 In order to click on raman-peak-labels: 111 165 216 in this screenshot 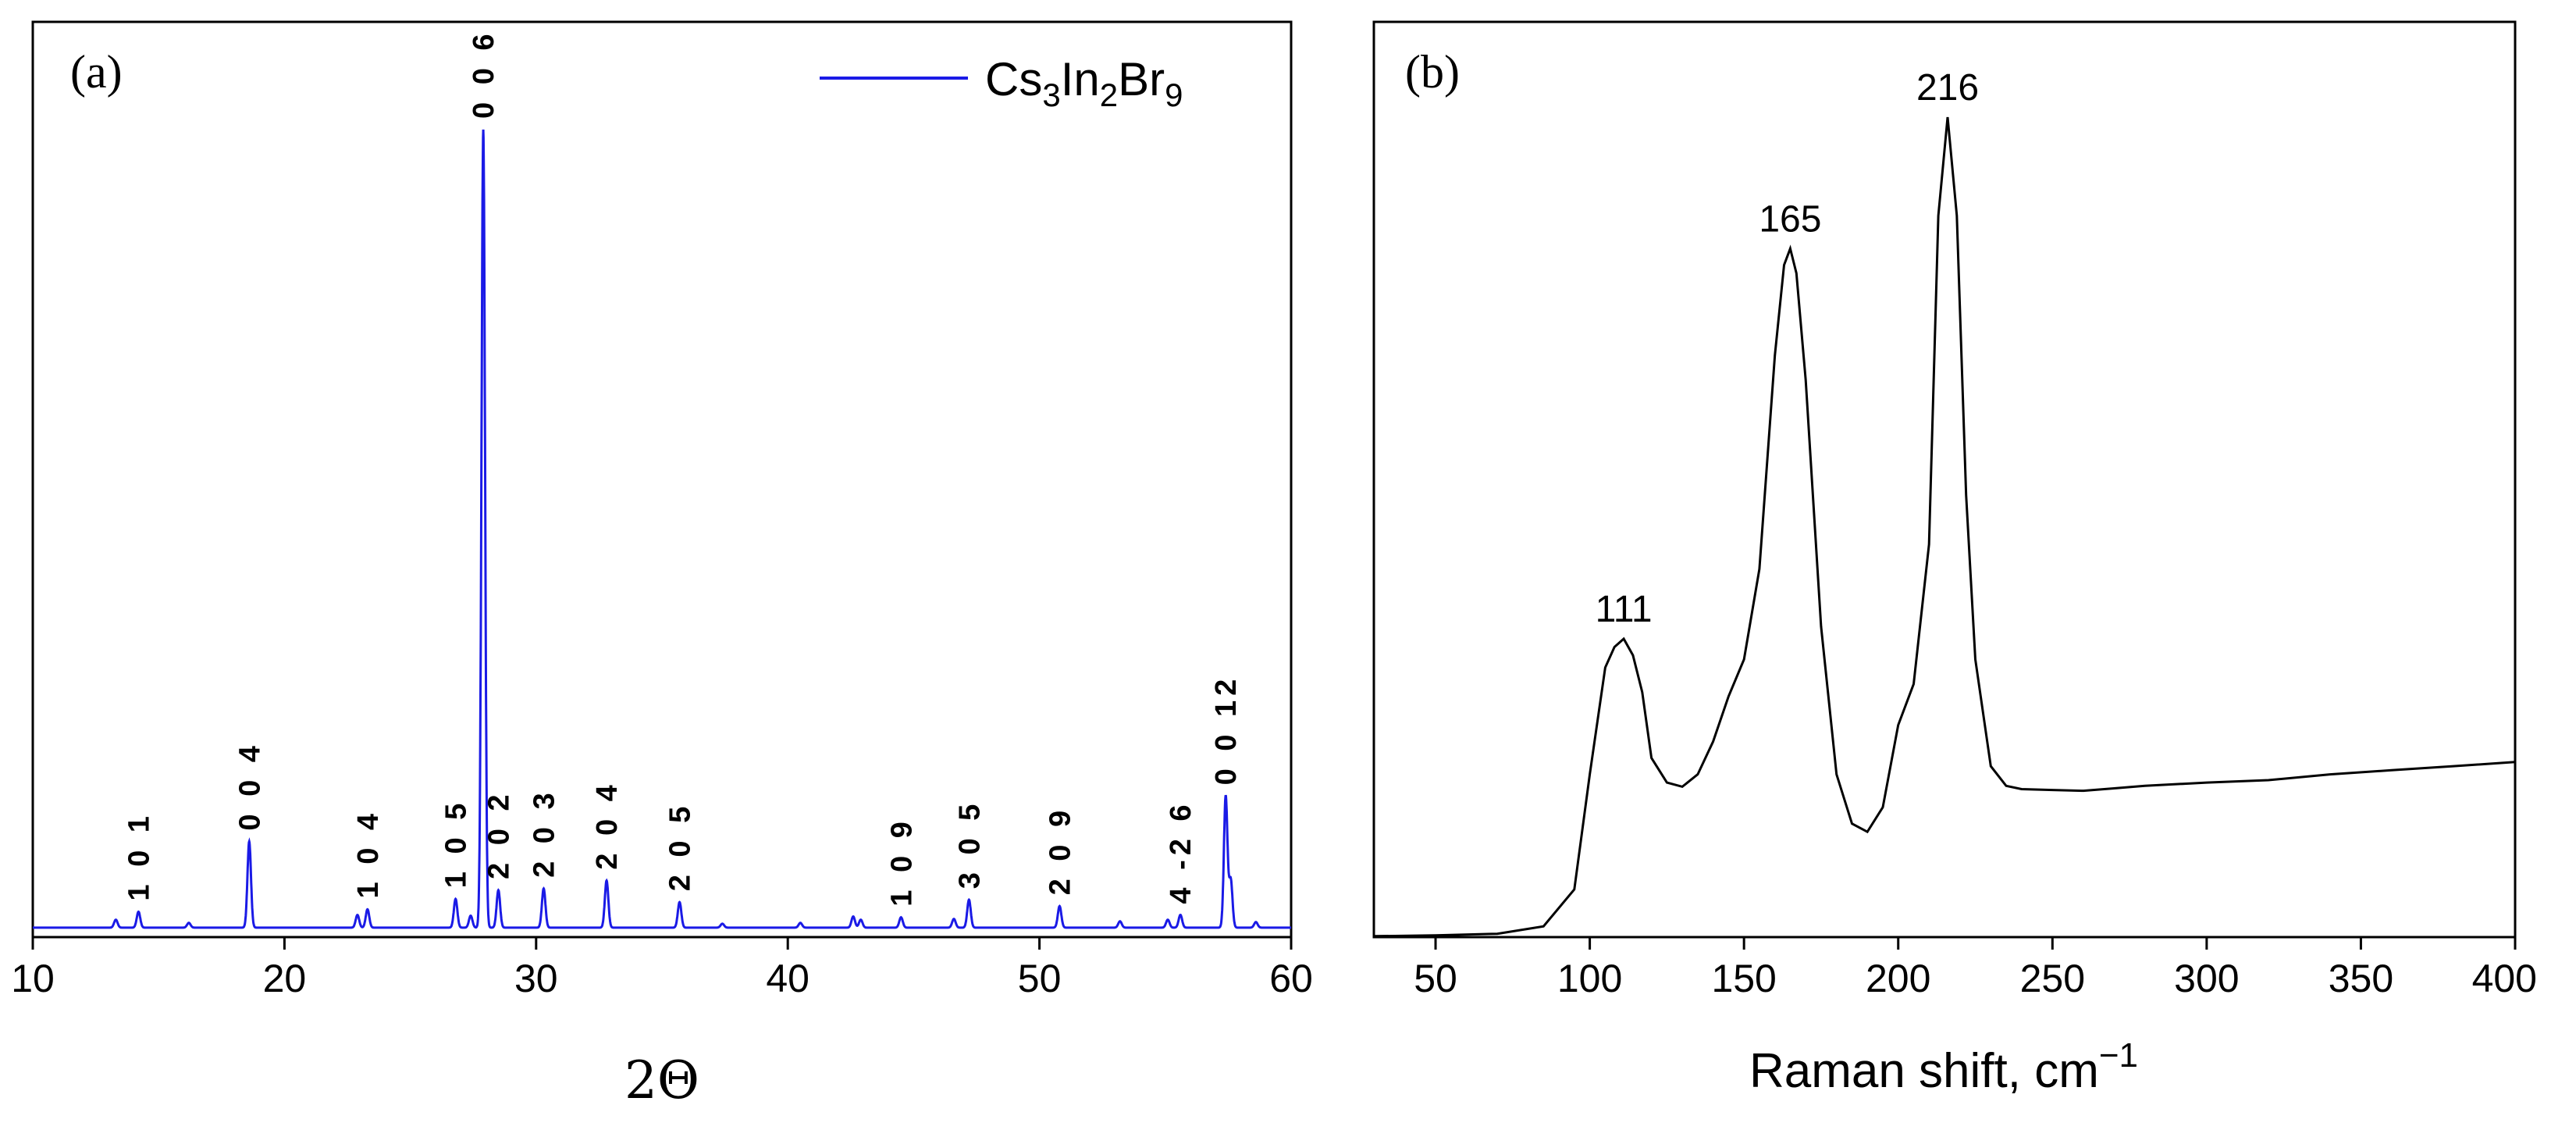, I will do `click(1787, 348)`.